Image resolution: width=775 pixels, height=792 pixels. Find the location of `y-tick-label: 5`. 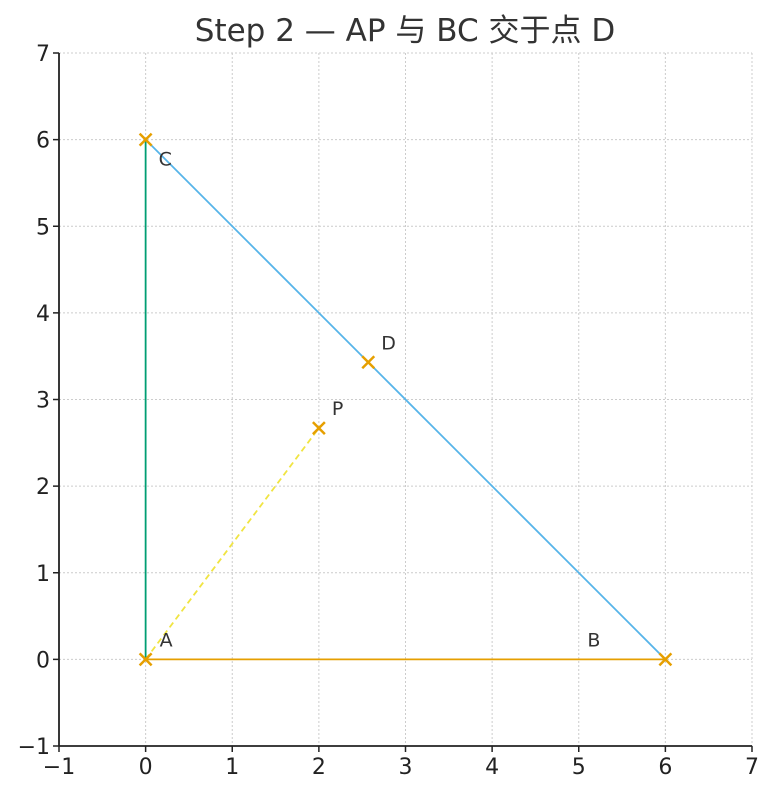

y-tick-label: 5 is located at coordinates (43, 227).